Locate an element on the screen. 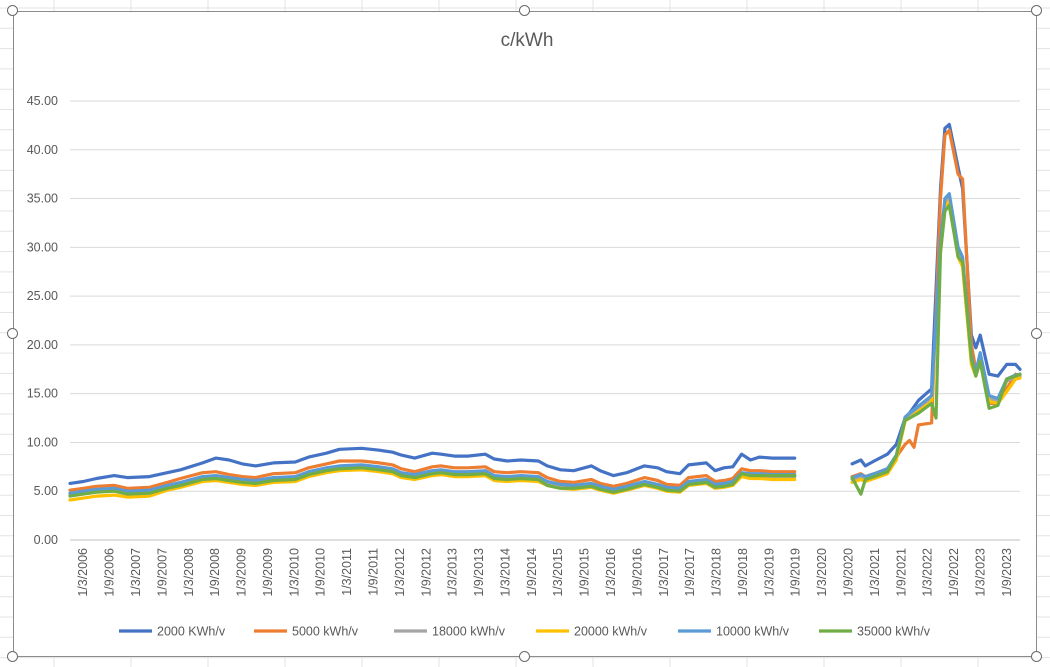  legend-label: 10000 kWh/v is located at coordinates (753, 632).